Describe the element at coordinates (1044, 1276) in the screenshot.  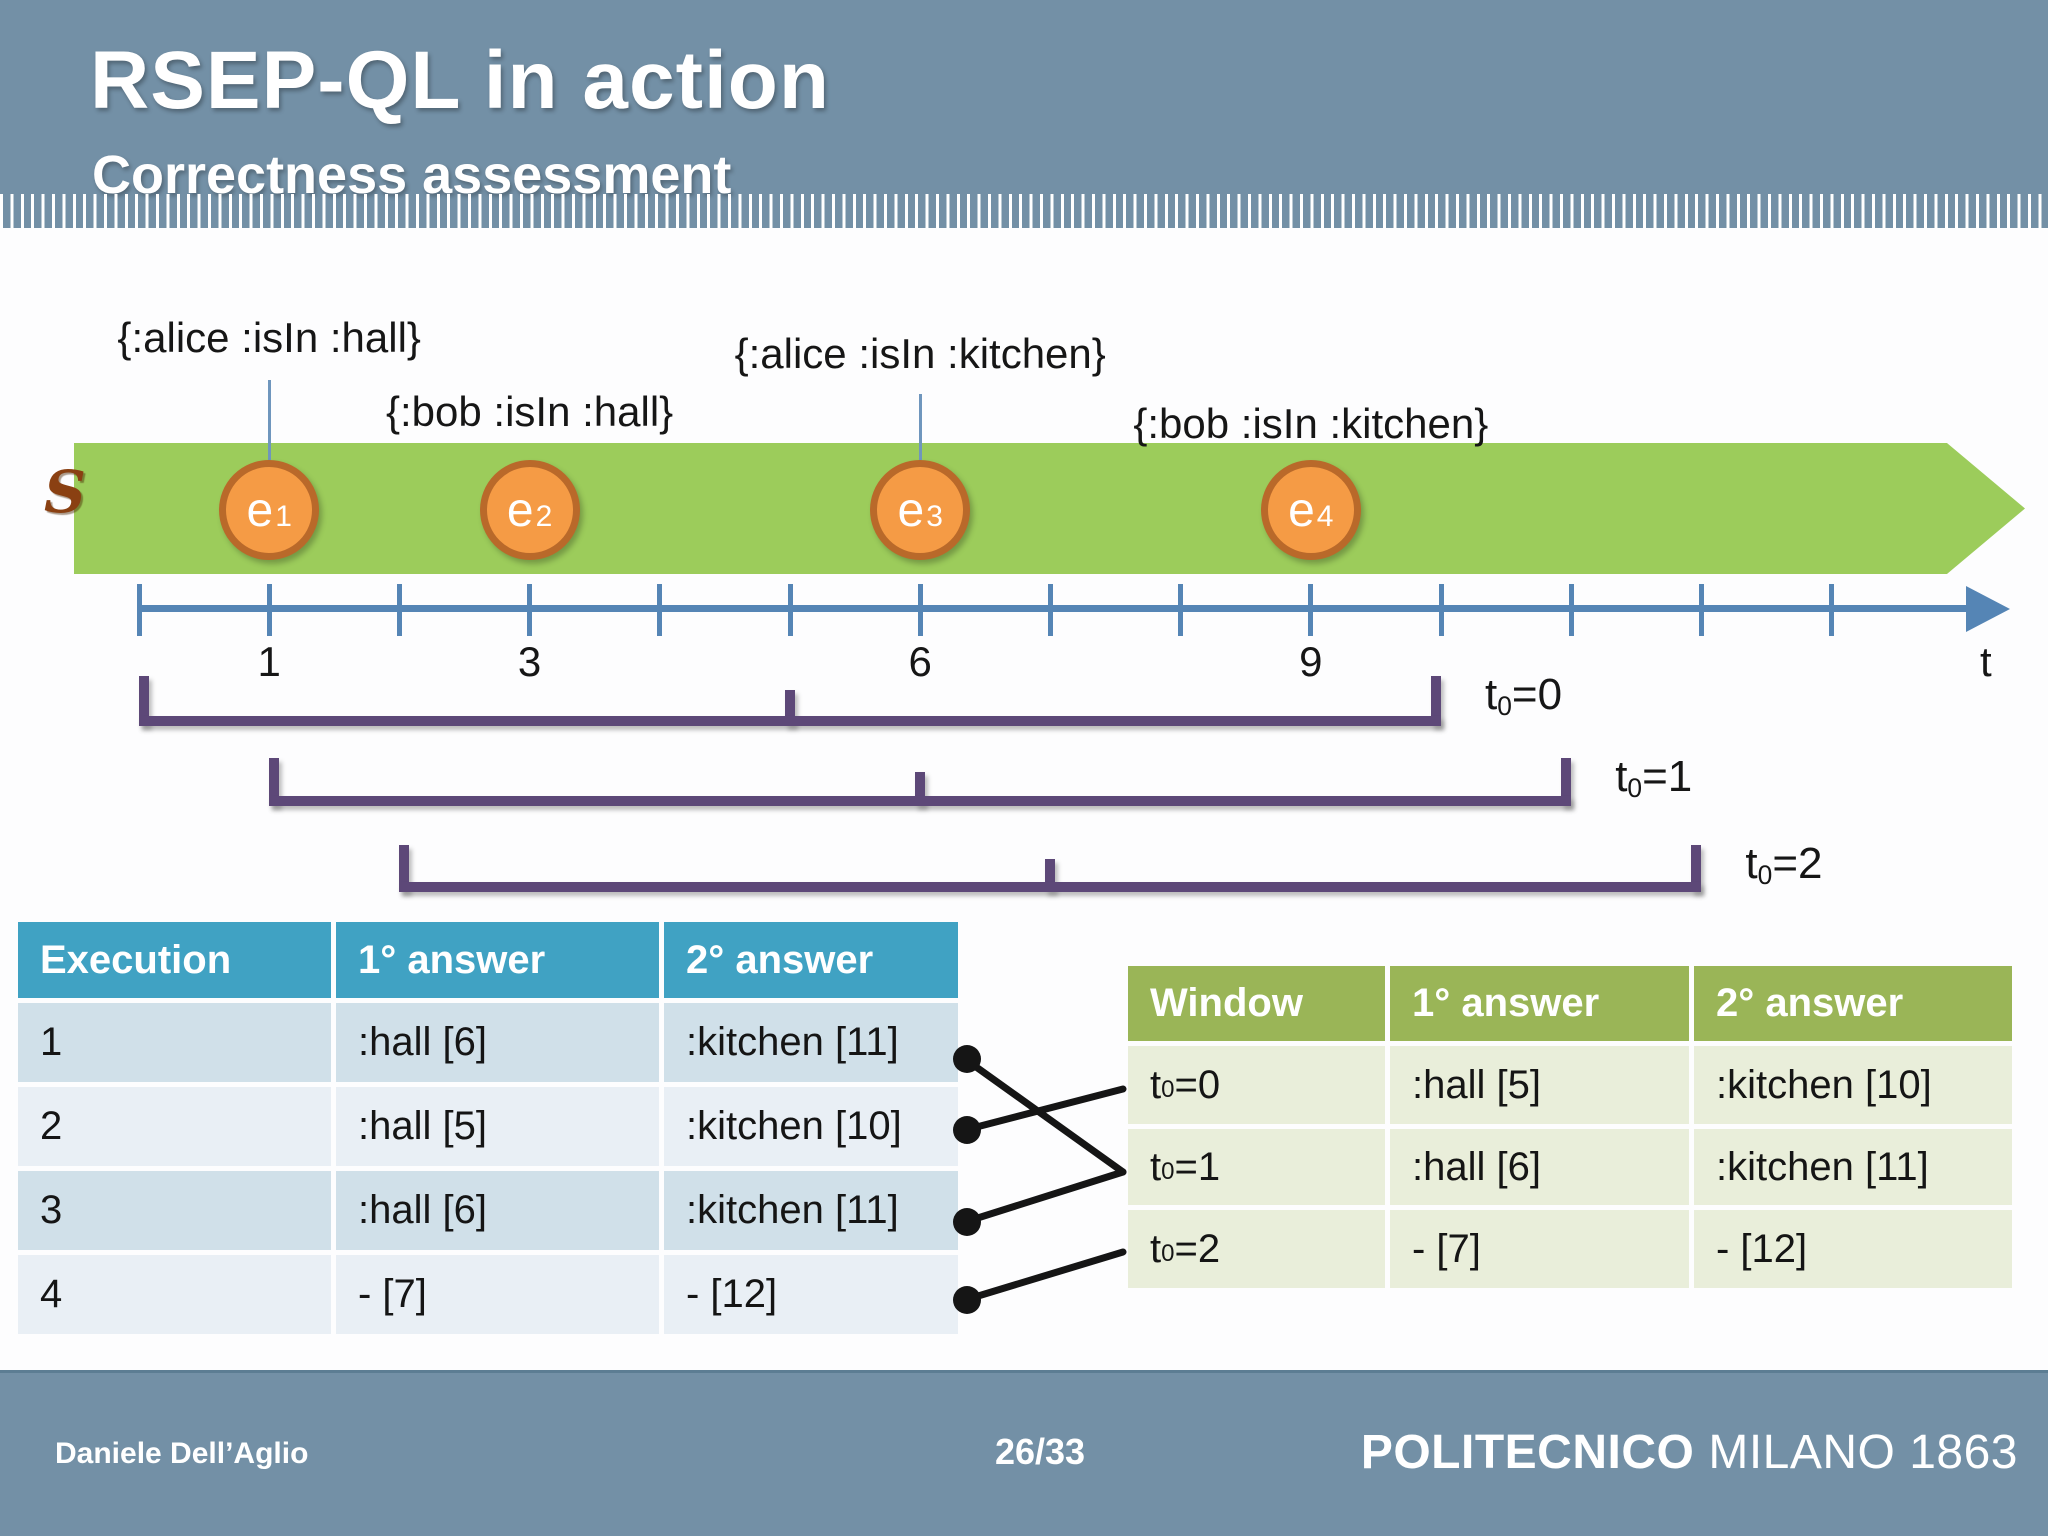
I see `mapping-line-exec4-w2` at that location.